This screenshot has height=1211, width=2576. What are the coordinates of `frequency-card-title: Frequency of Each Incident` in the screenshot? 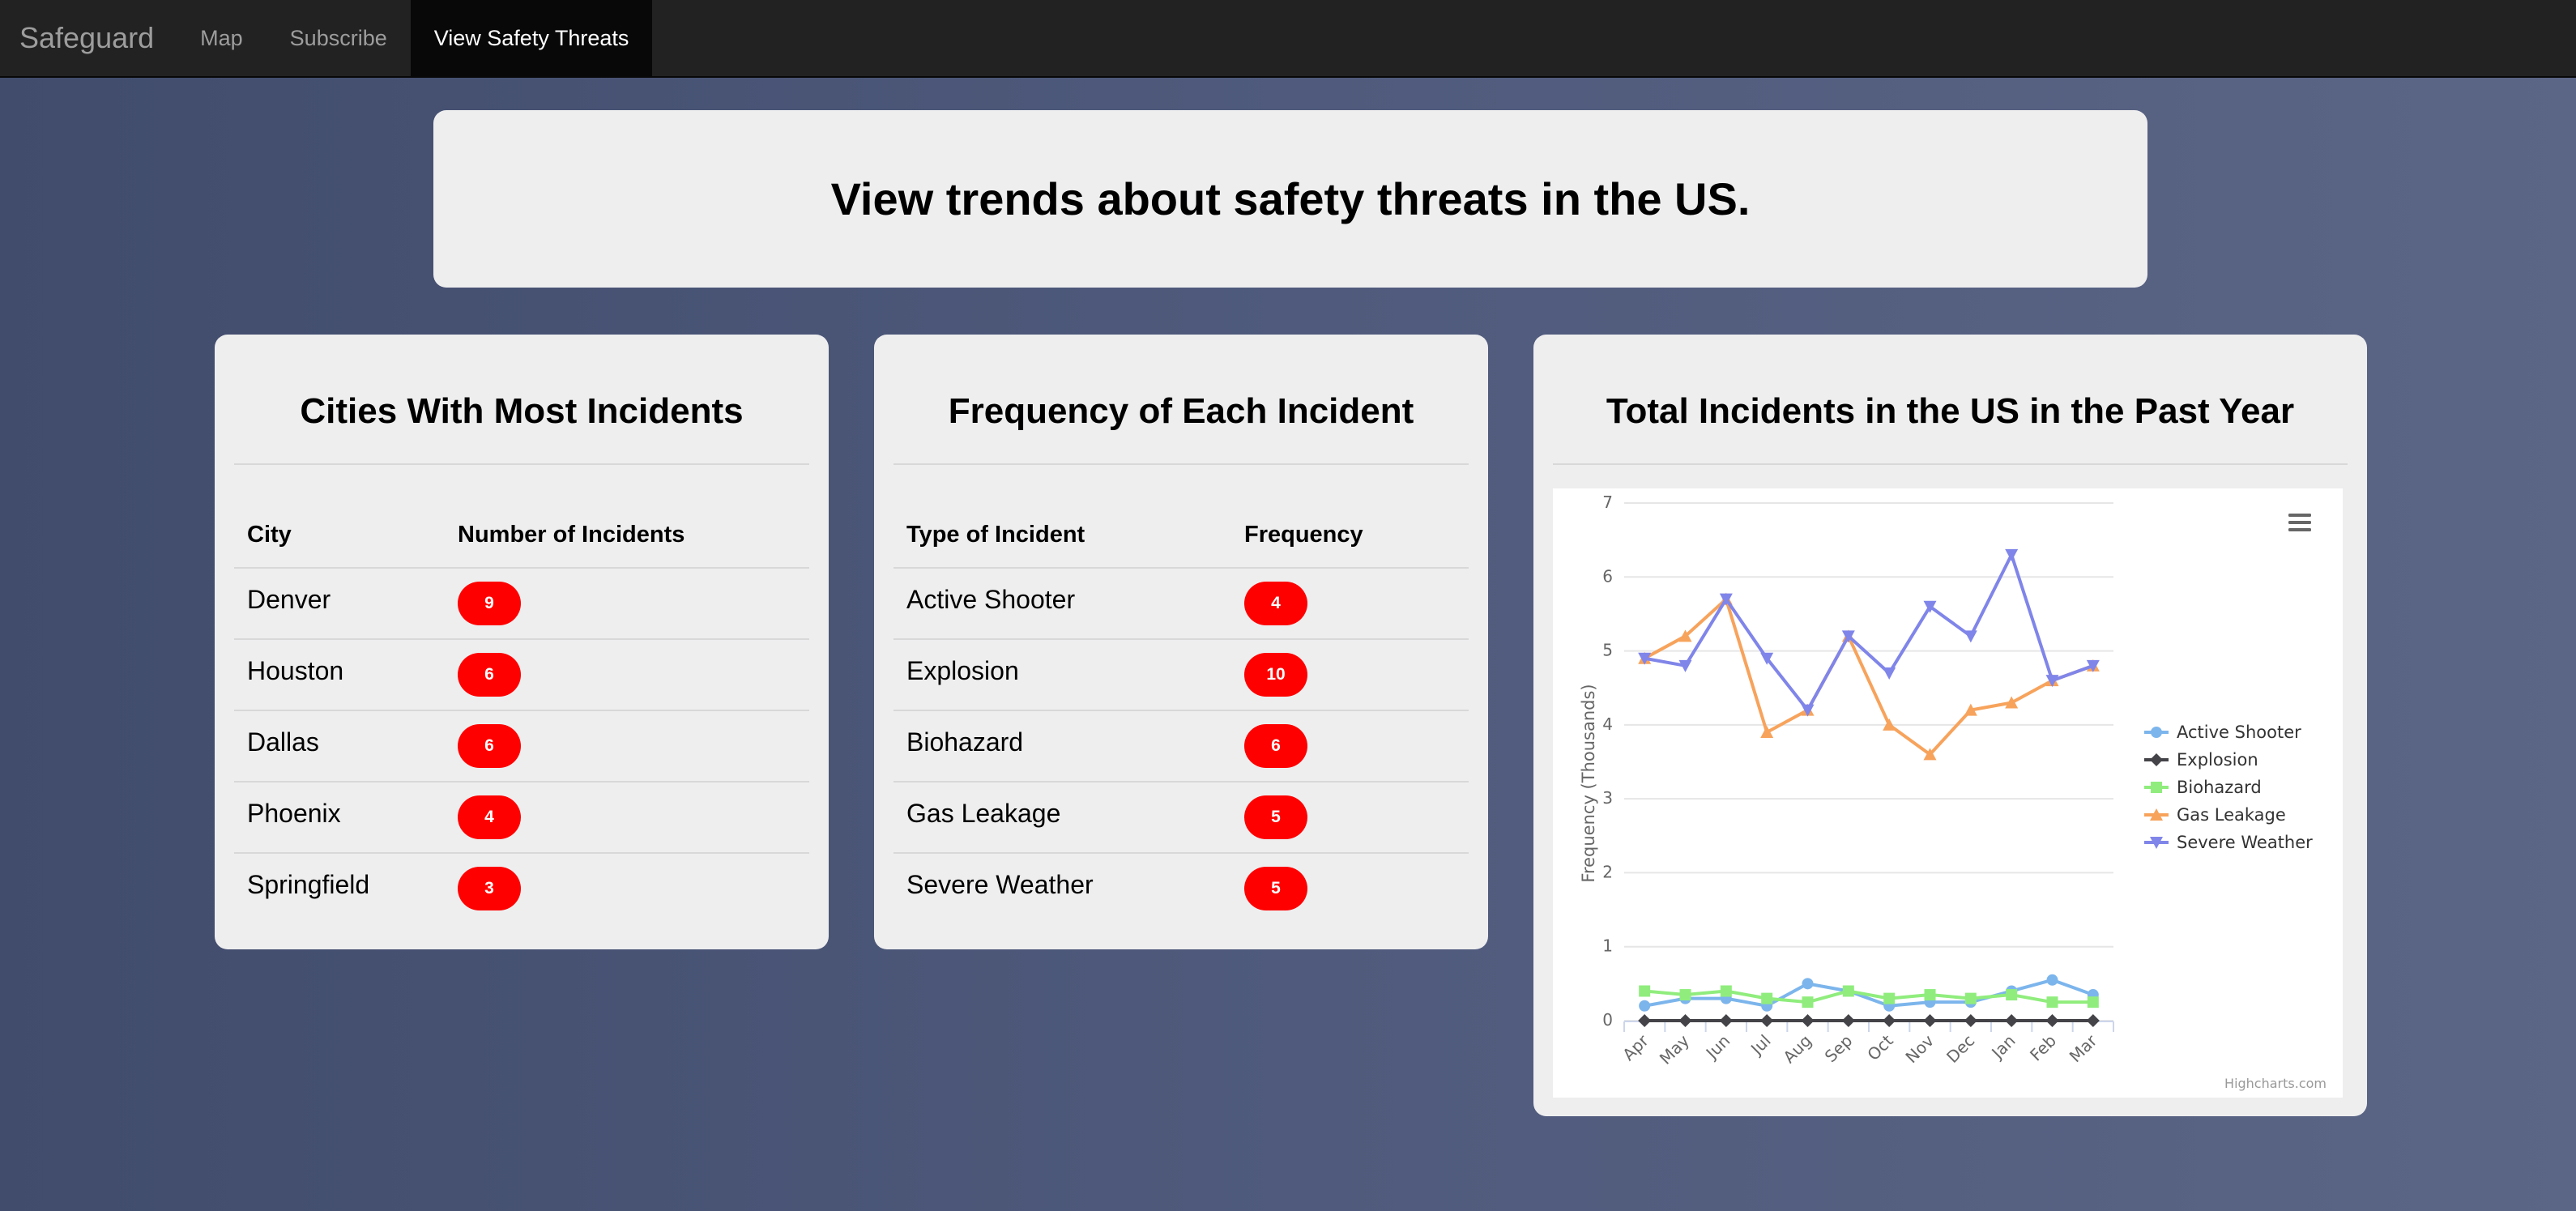 It's located at (1181, 411).